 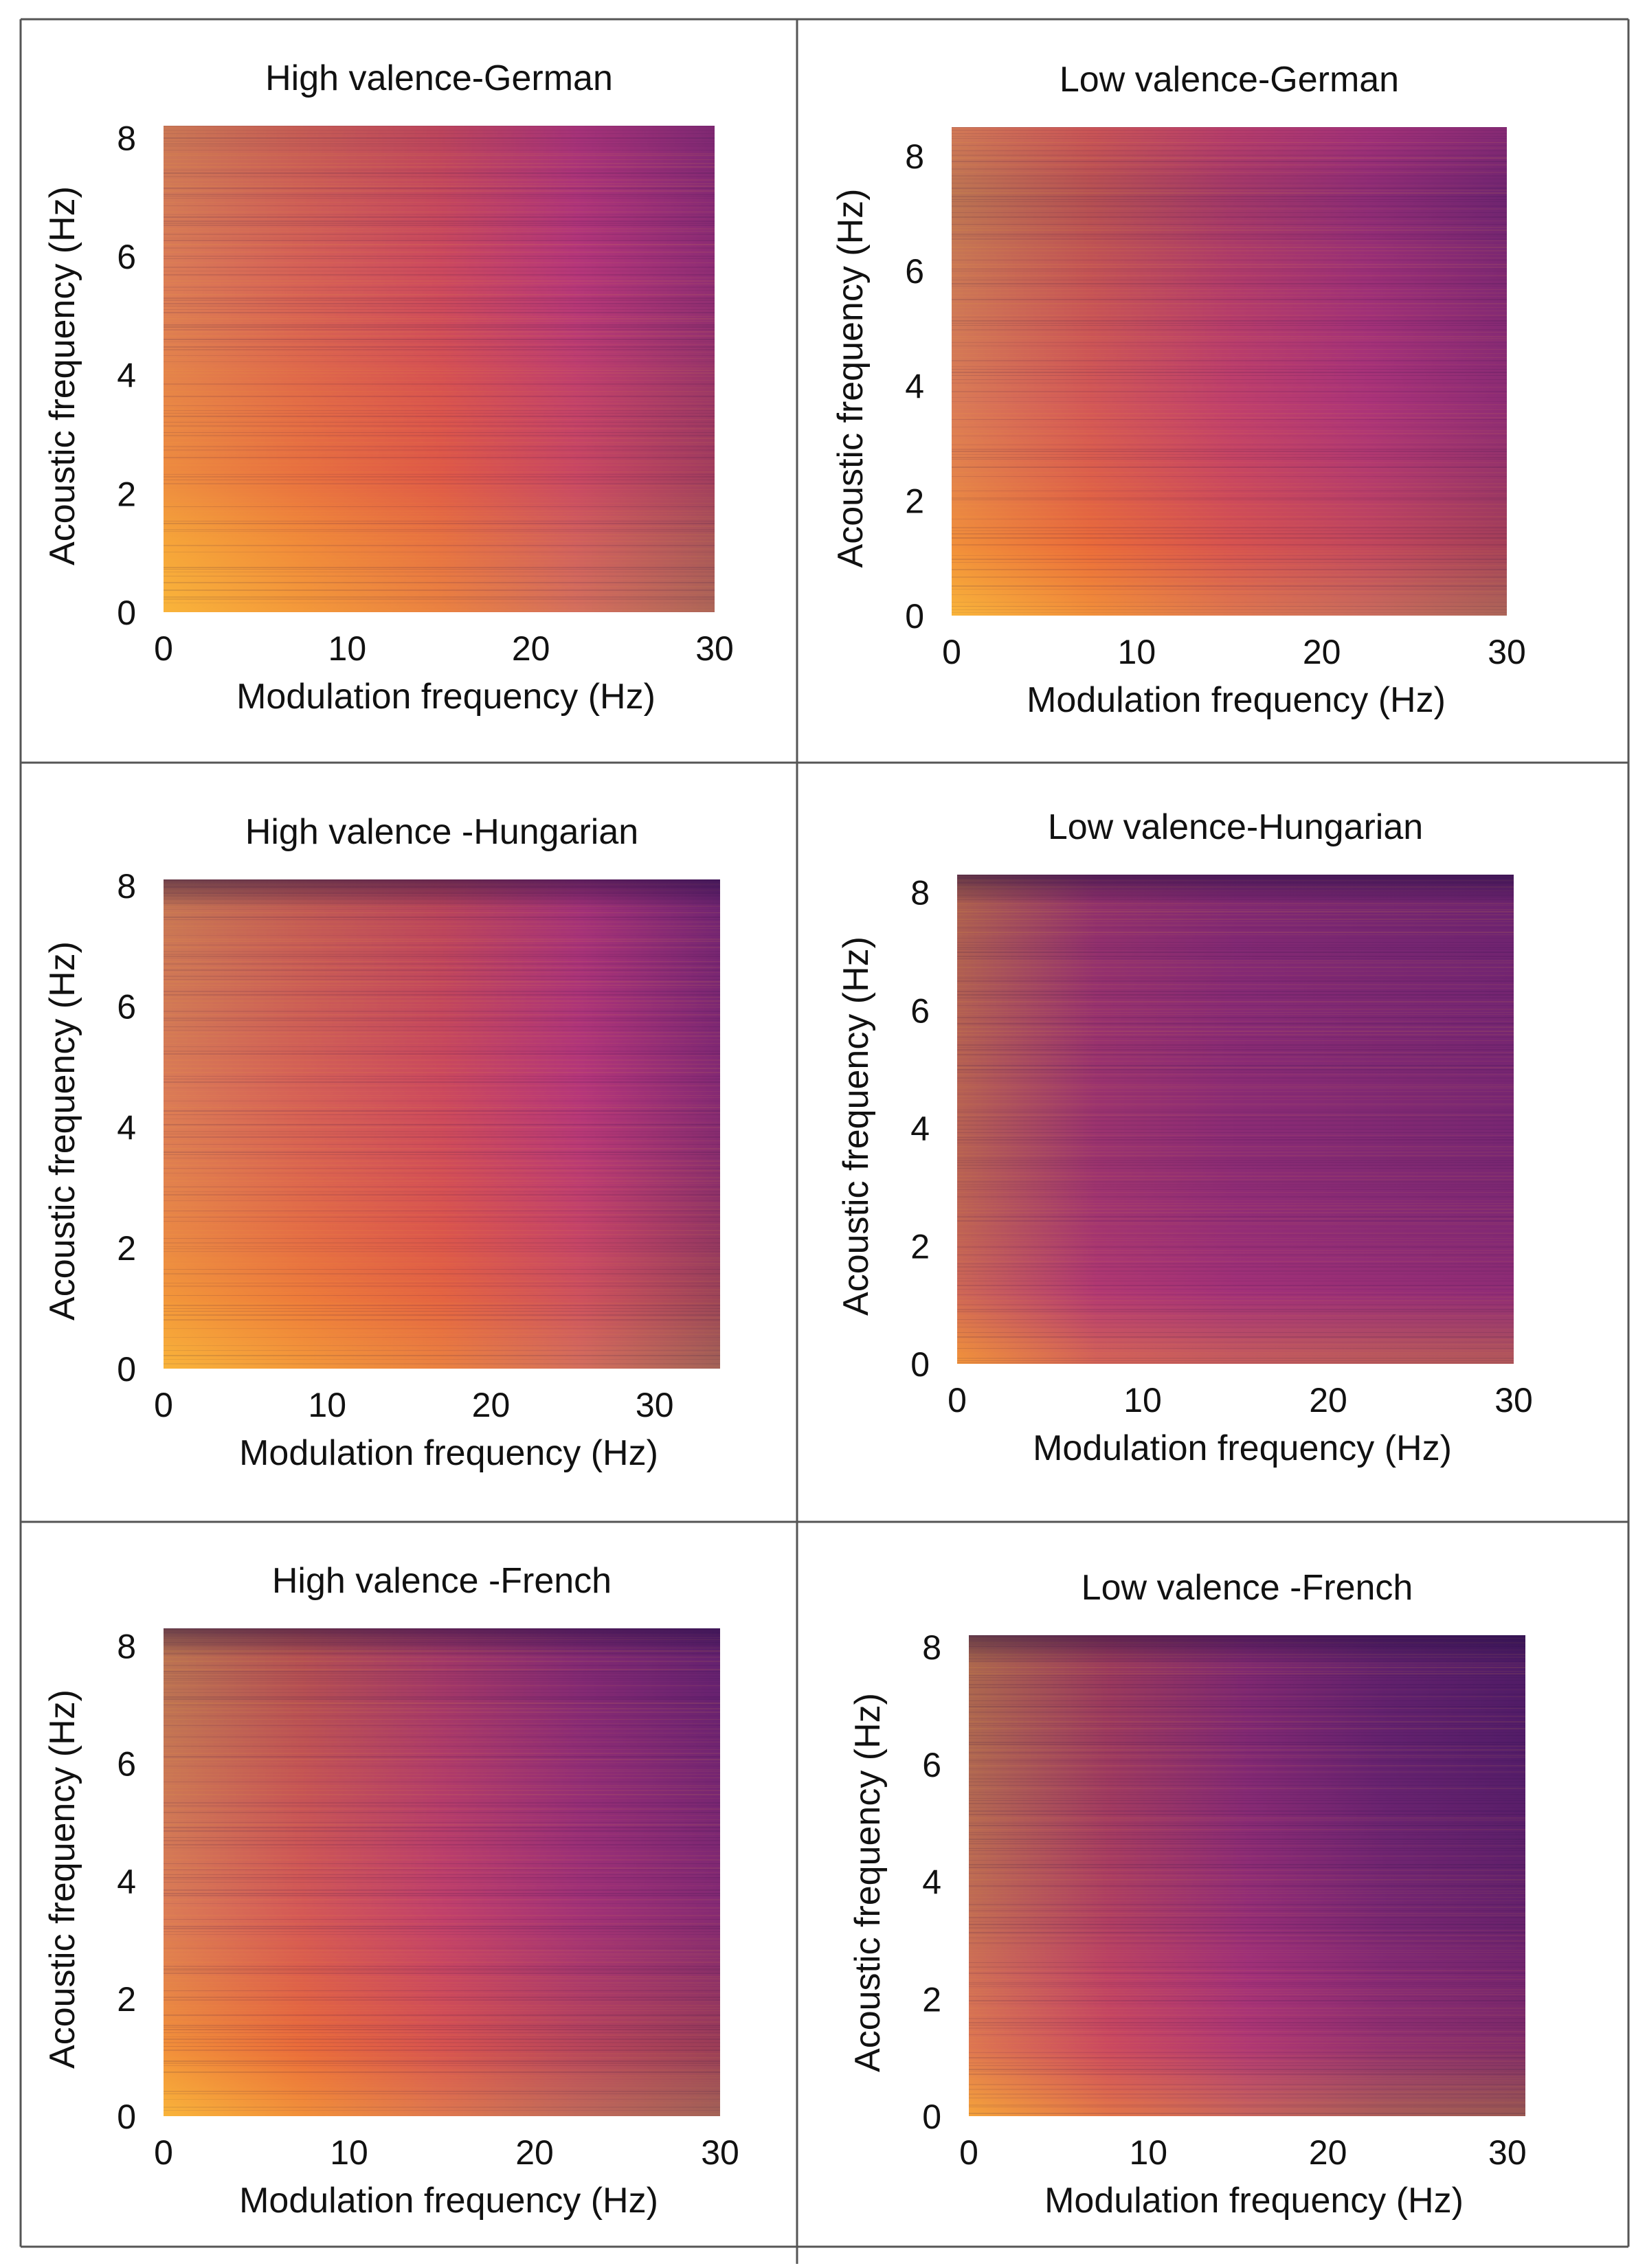 What do you see at coordinates (442, 1581) in the screenshot?
I see `panel-title: High valence -French` at bounding box center [442, 1581].